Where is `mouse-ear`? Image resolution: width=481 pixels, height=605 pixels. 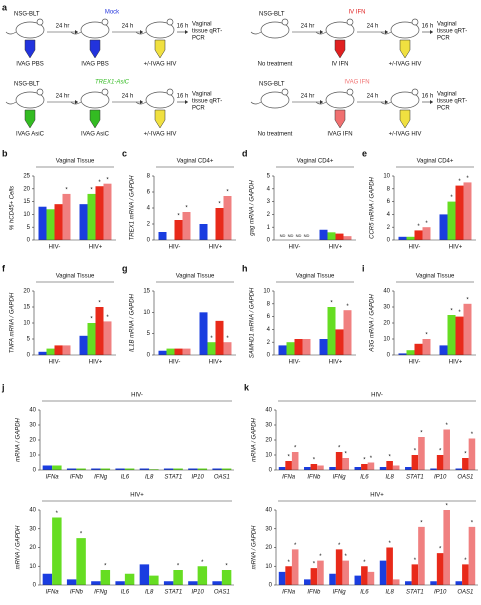
mouse-ear is located at coordinates (350, 22).